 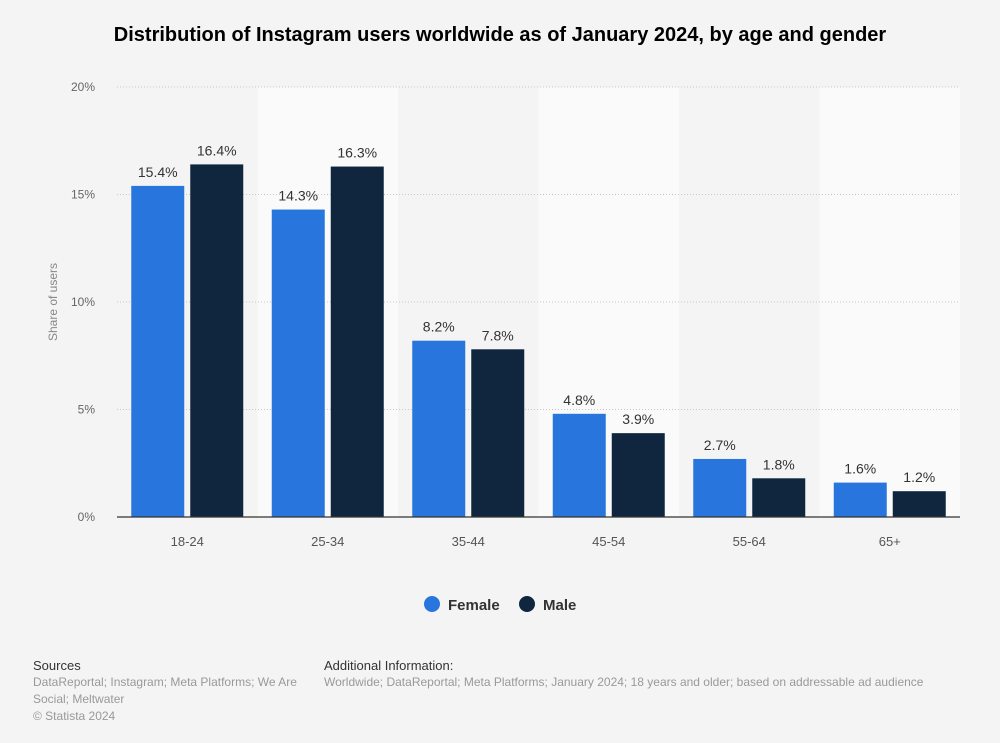 What do you see at coordinates (87, 517) in the screenshot?
I see `y-tick-label: 0%` at bounding box center [87, 517].